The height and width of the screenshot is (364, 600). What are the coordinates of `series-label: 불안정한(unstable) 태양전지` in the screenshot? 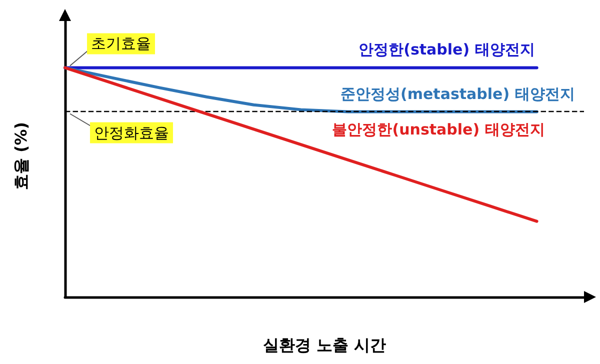 It's located at (438, 129).